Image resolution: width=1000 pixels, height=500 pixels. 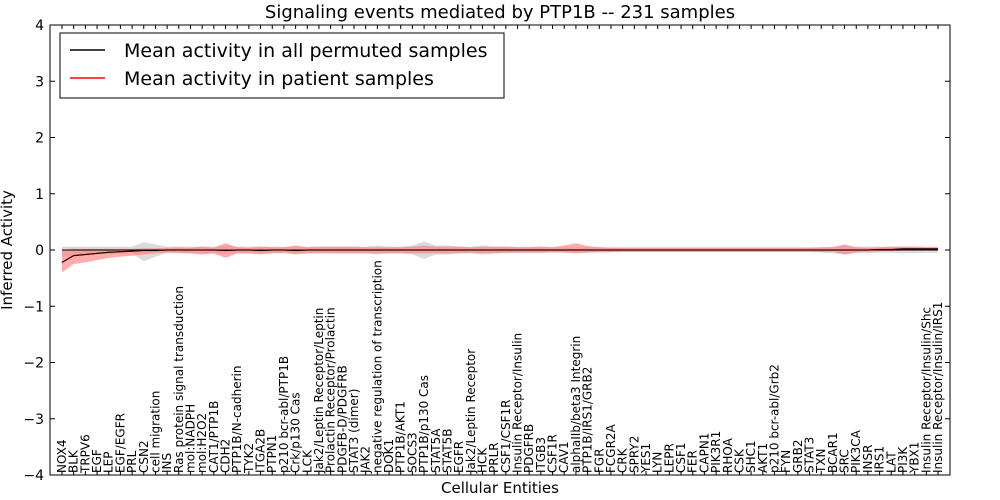 I want to click on legend-label-patient: Mean activity in patient samples, so click(x=279, y=79).